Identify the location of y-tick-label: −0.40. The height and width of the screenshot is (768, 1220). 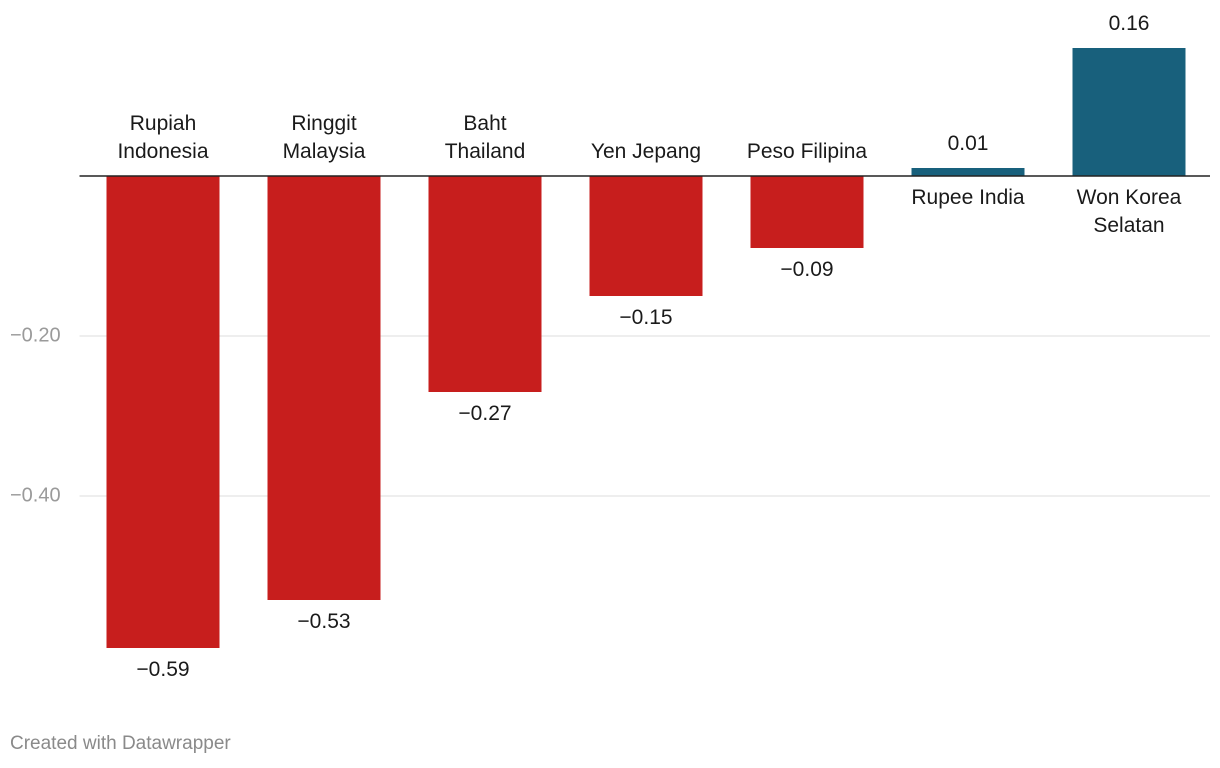
(35, 495).